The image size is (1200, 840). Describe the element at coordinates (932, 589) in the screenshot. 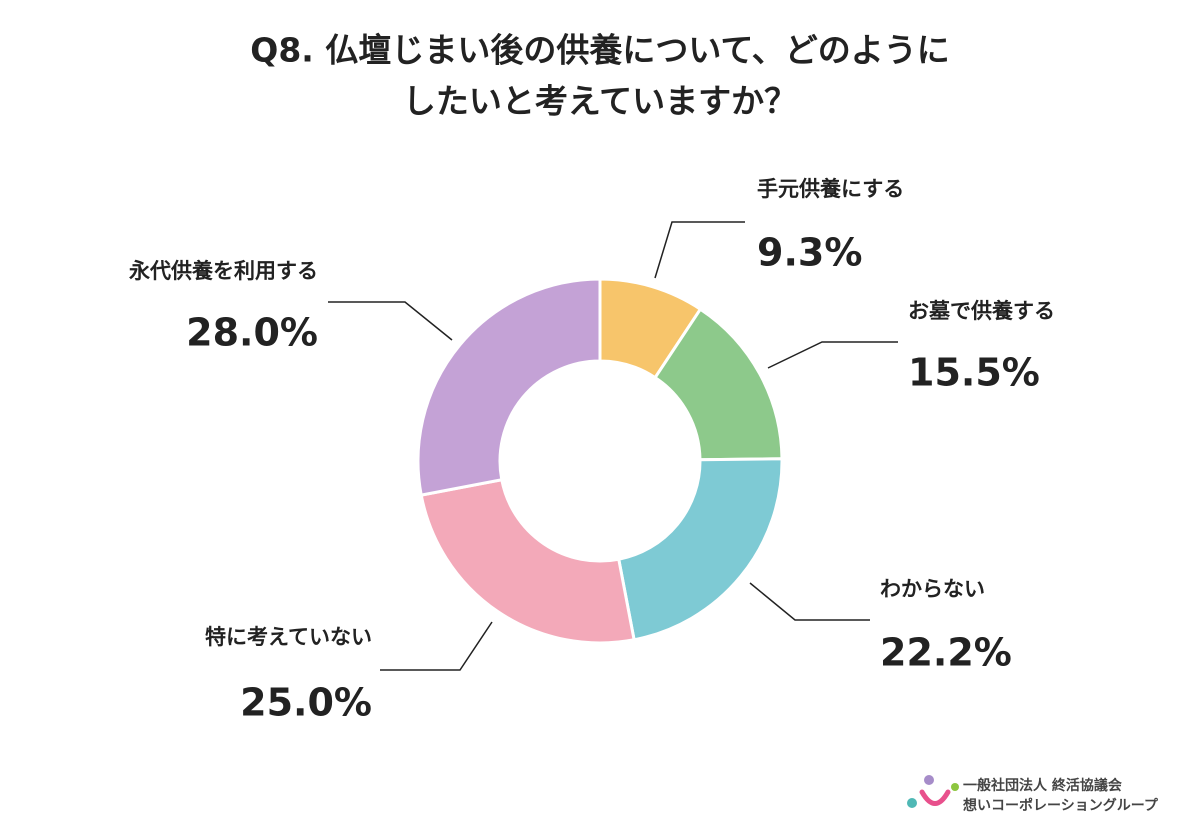

I see `slice-label: わからない` at that location.